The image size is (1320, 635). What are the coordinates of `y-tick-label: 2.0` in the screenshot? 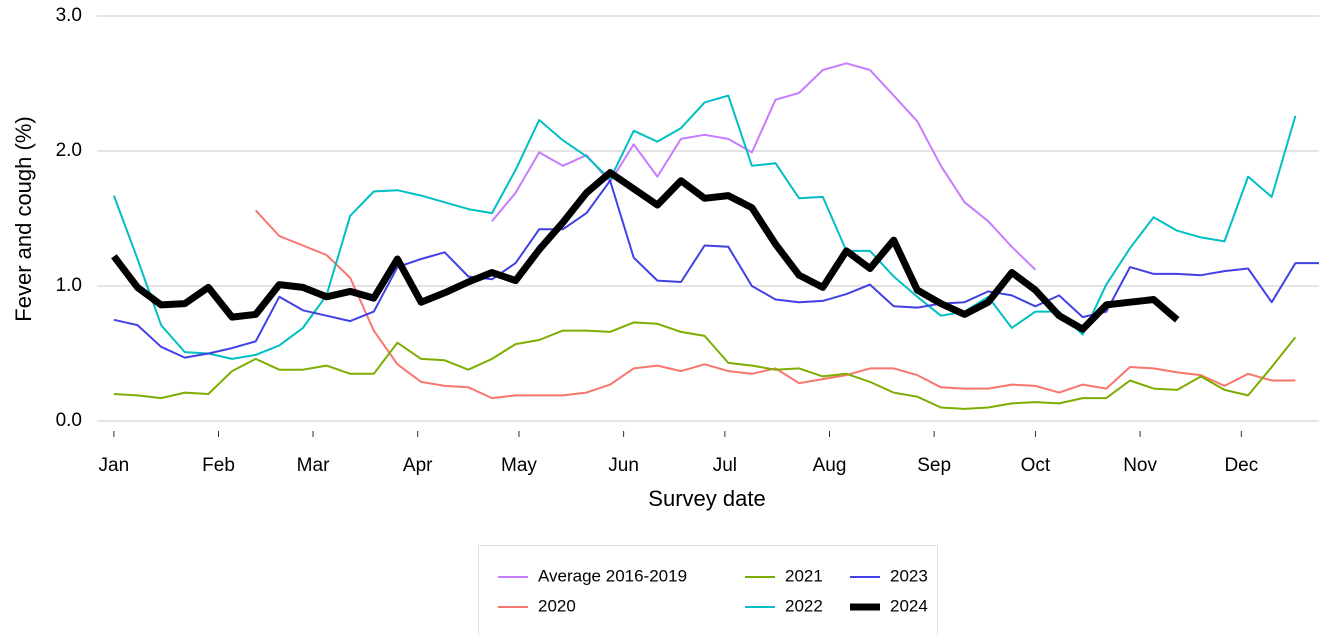 It's located at (69, 150).